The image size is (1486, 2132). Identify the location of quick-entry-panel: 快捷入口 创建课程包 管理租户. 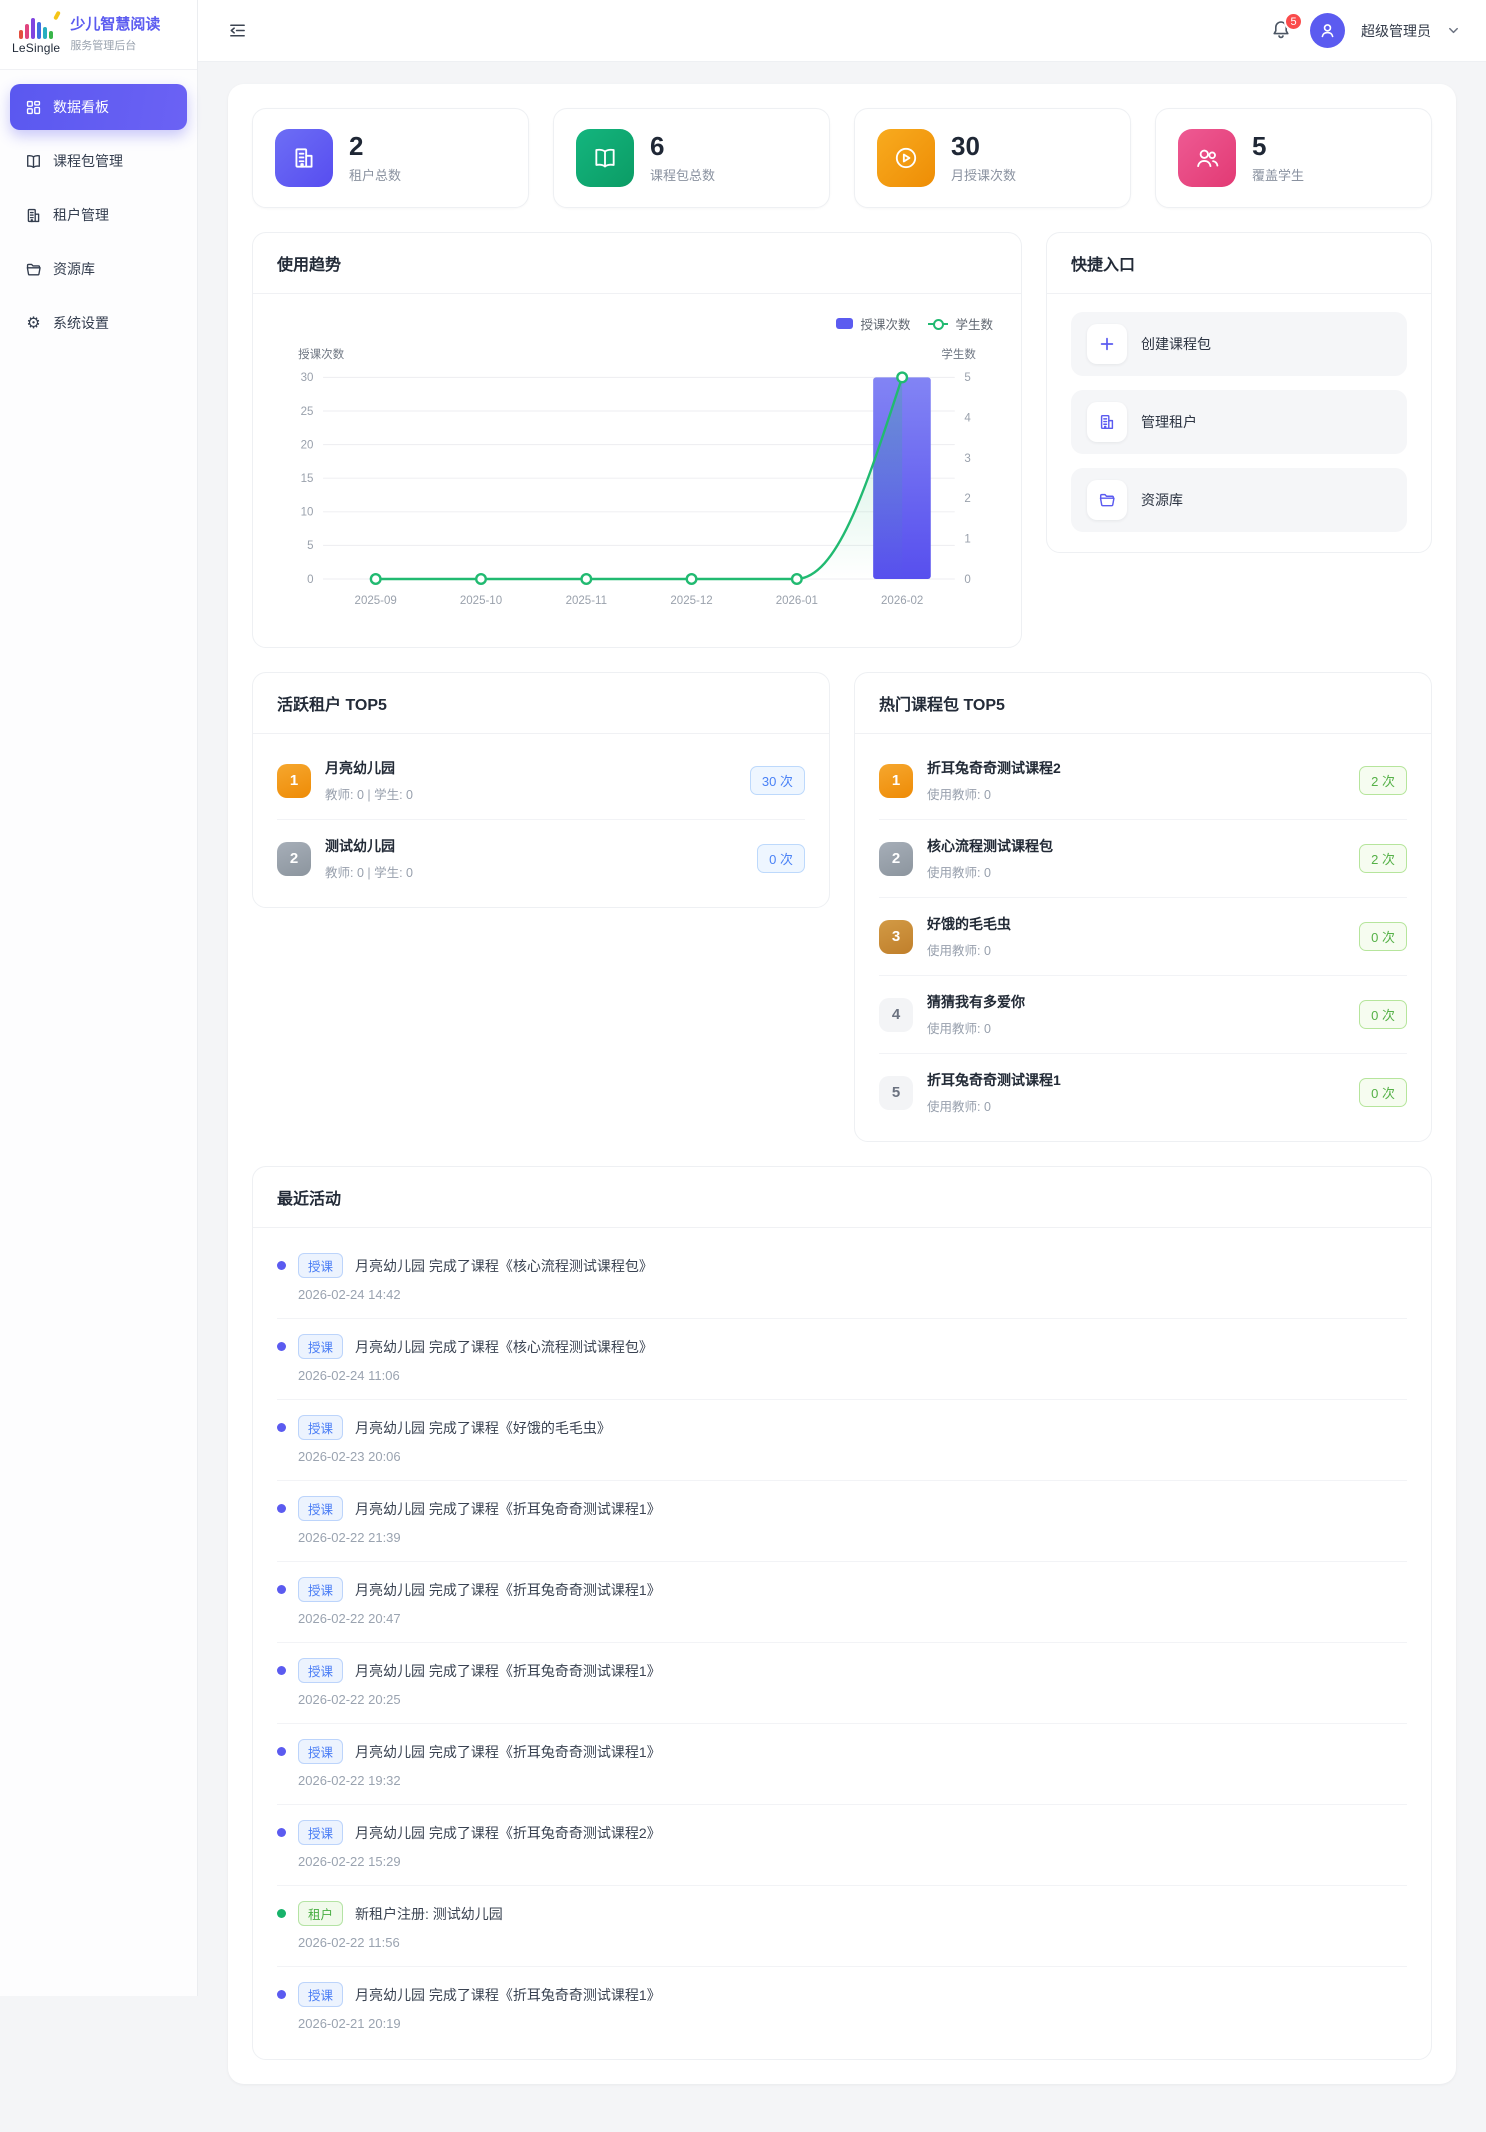
(1239, 392).